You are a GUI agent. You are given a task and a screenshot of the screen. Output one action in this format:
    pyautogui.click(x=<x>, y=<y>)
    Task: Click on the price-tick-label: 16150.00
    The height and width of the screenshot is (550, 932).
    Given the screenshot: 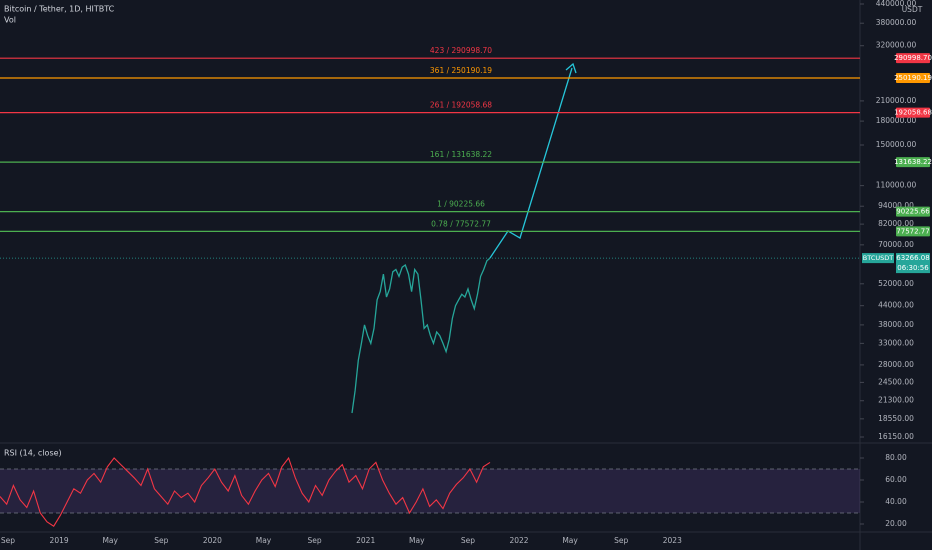 What is the action you would take?
    pyautogui.click(x=896, y=436)
    